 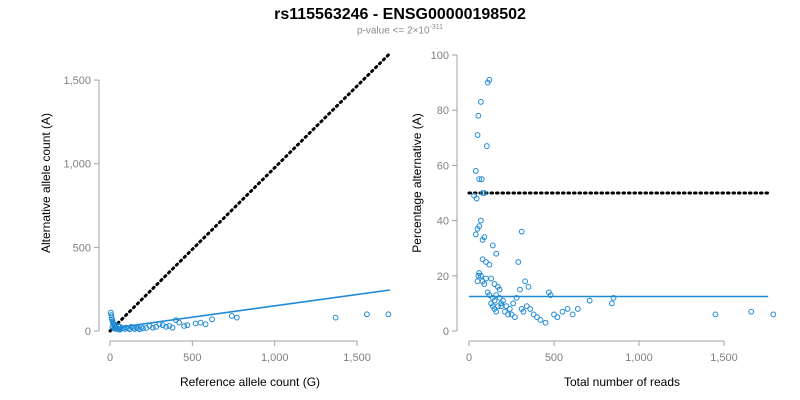 What do you see at coordinates (82, 248) in the screenshot?
I see `panel1-y-tick-label: 500` at bounding box center [82, 248].